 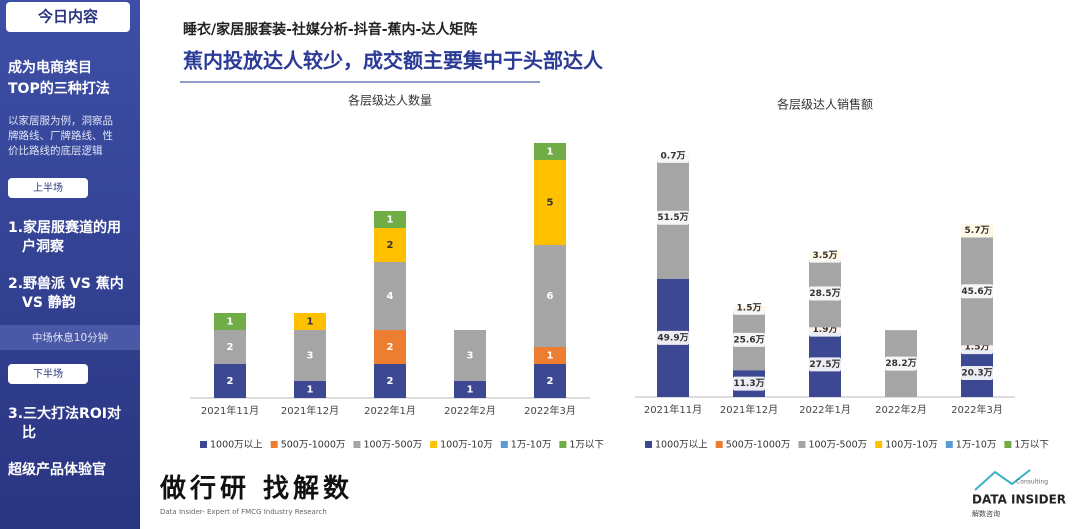 What do you see at coordinates (986, 513) in the screenshot?
I see `brand-cn: 解数咨询` at bounding box center [986, 513].